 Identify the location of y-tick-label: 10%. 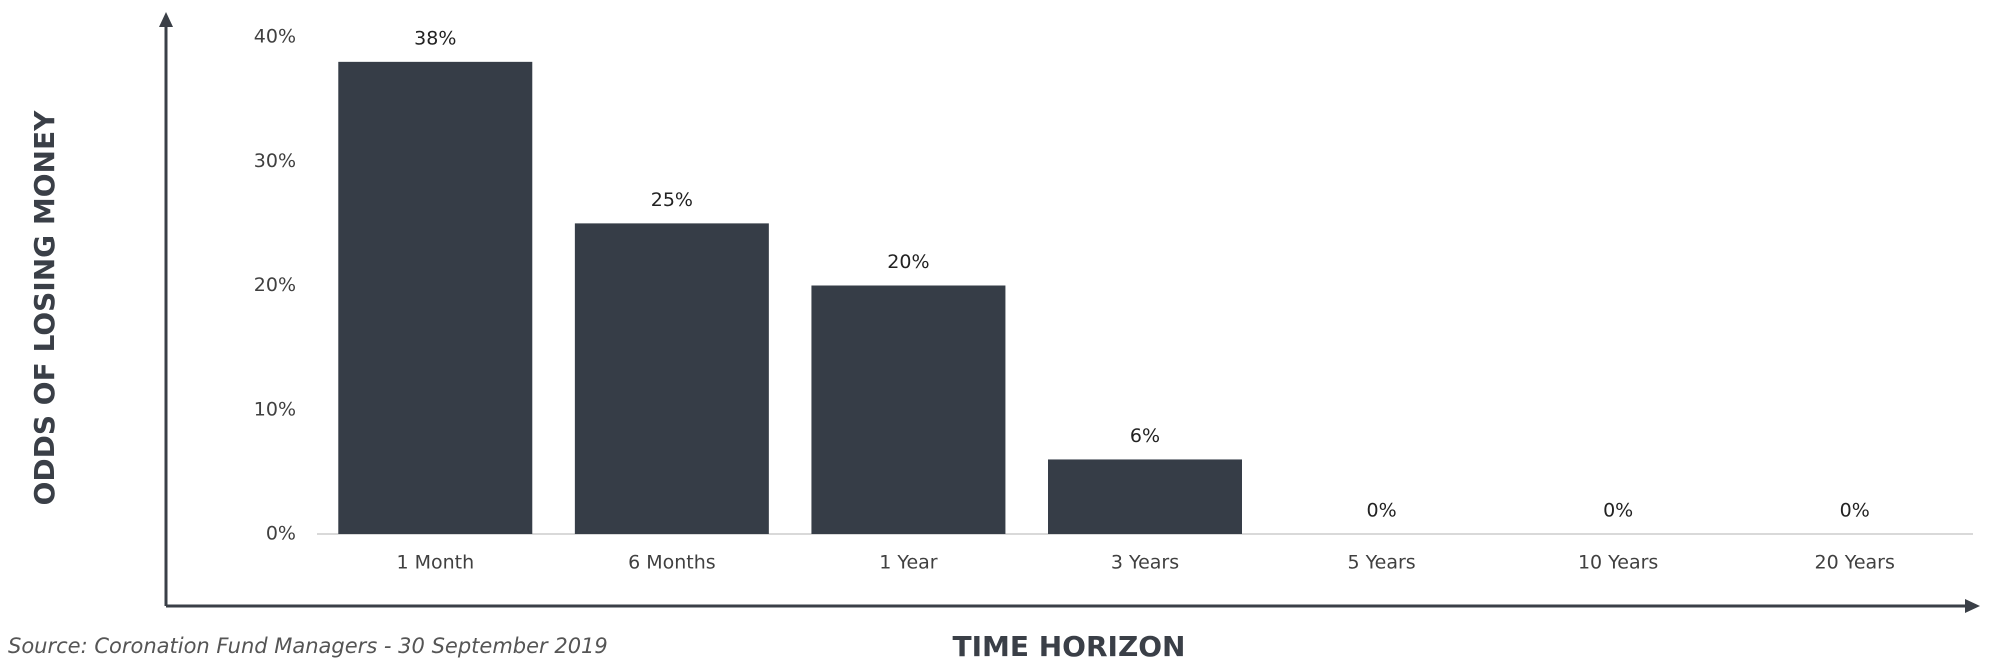
(275, 409).